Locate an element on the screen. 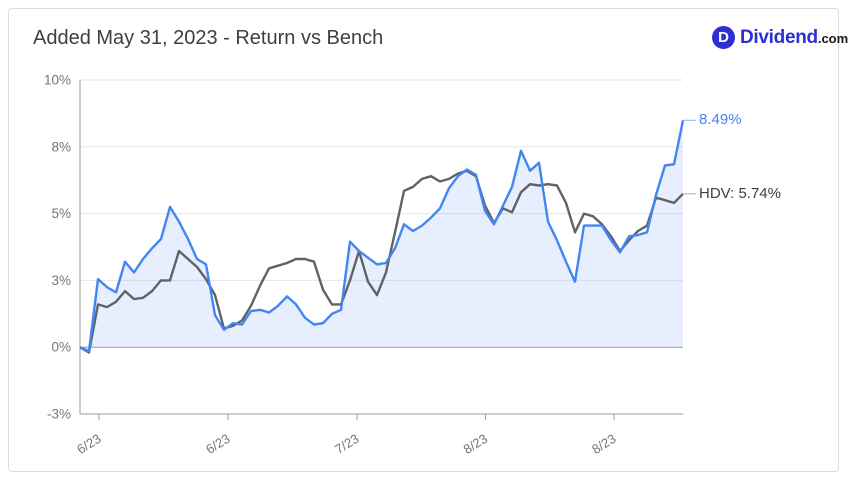 Image resolution: width=851 pixels, height=483 pixels. y-axis-label: -3% is located at coordinates (59, 414).